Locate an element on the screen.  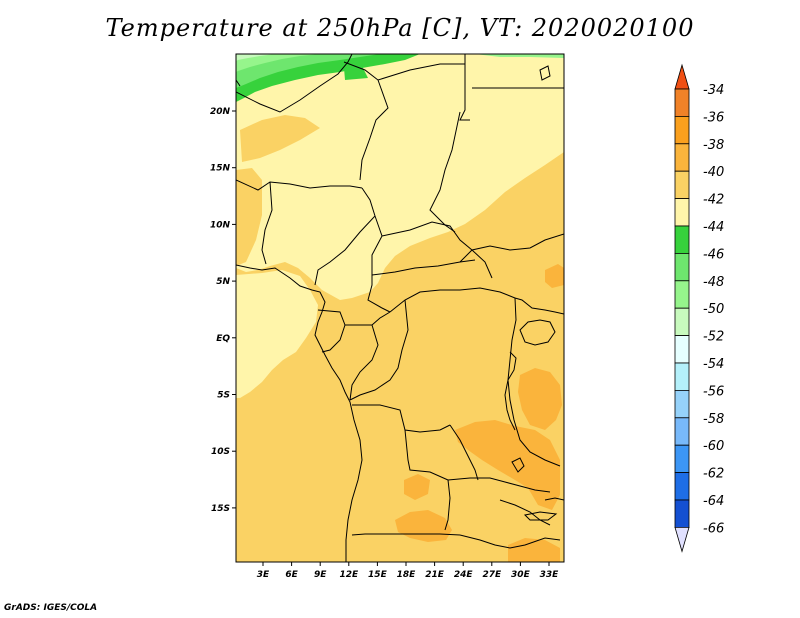
colorbar-label-13: -60 is located at coordinates (713, 446).